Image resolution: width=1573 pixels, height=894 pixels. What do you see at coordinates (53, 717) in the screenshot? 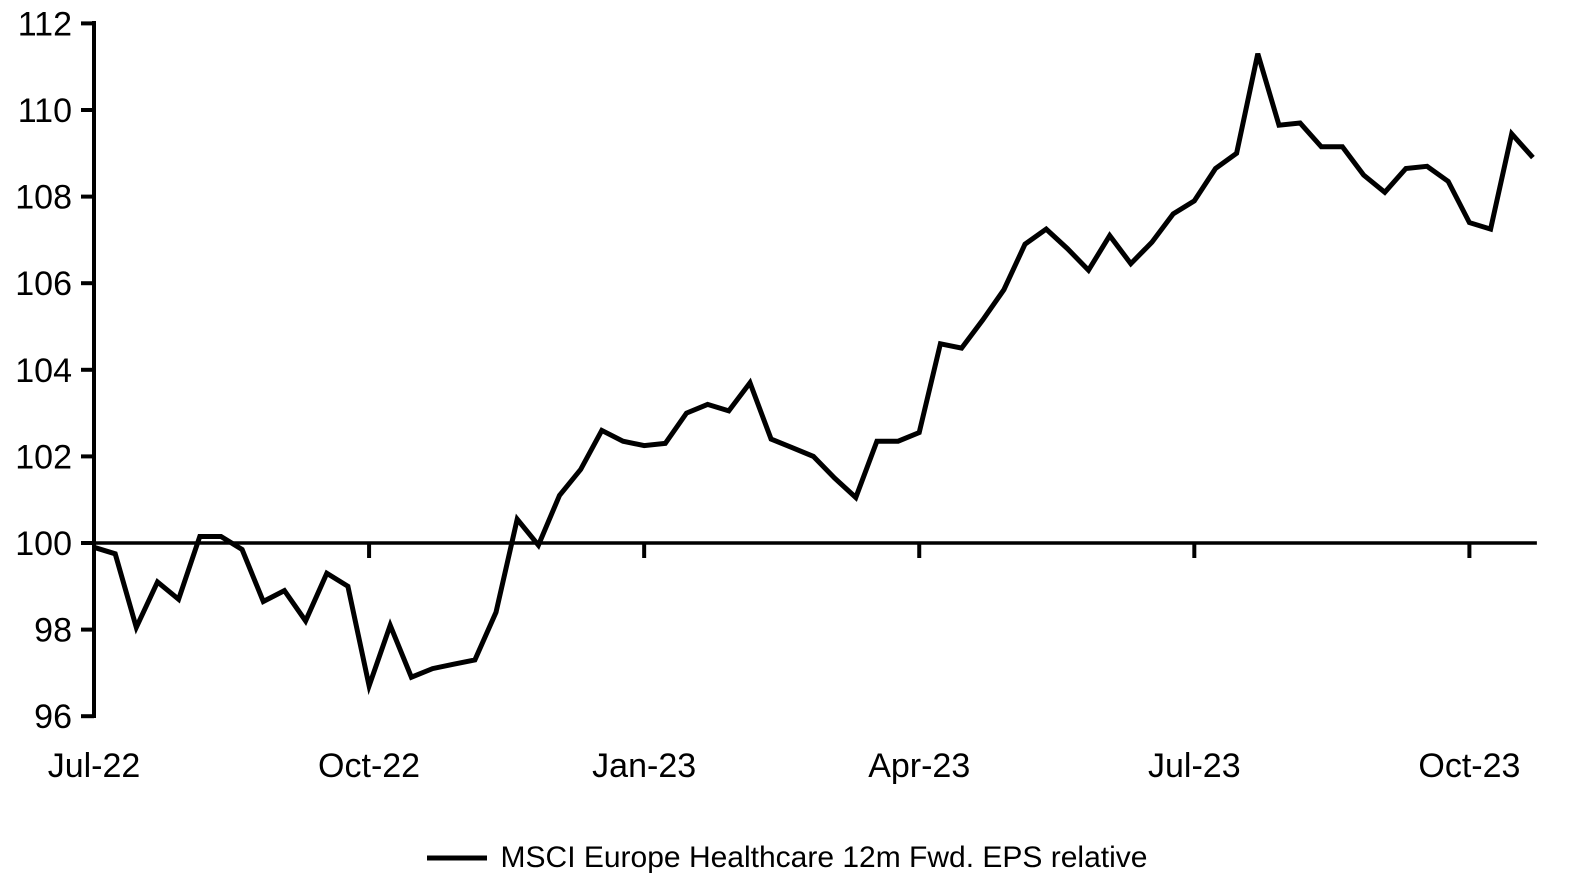
I see `y-tick-label: 96` at bounding box center [53, 717].